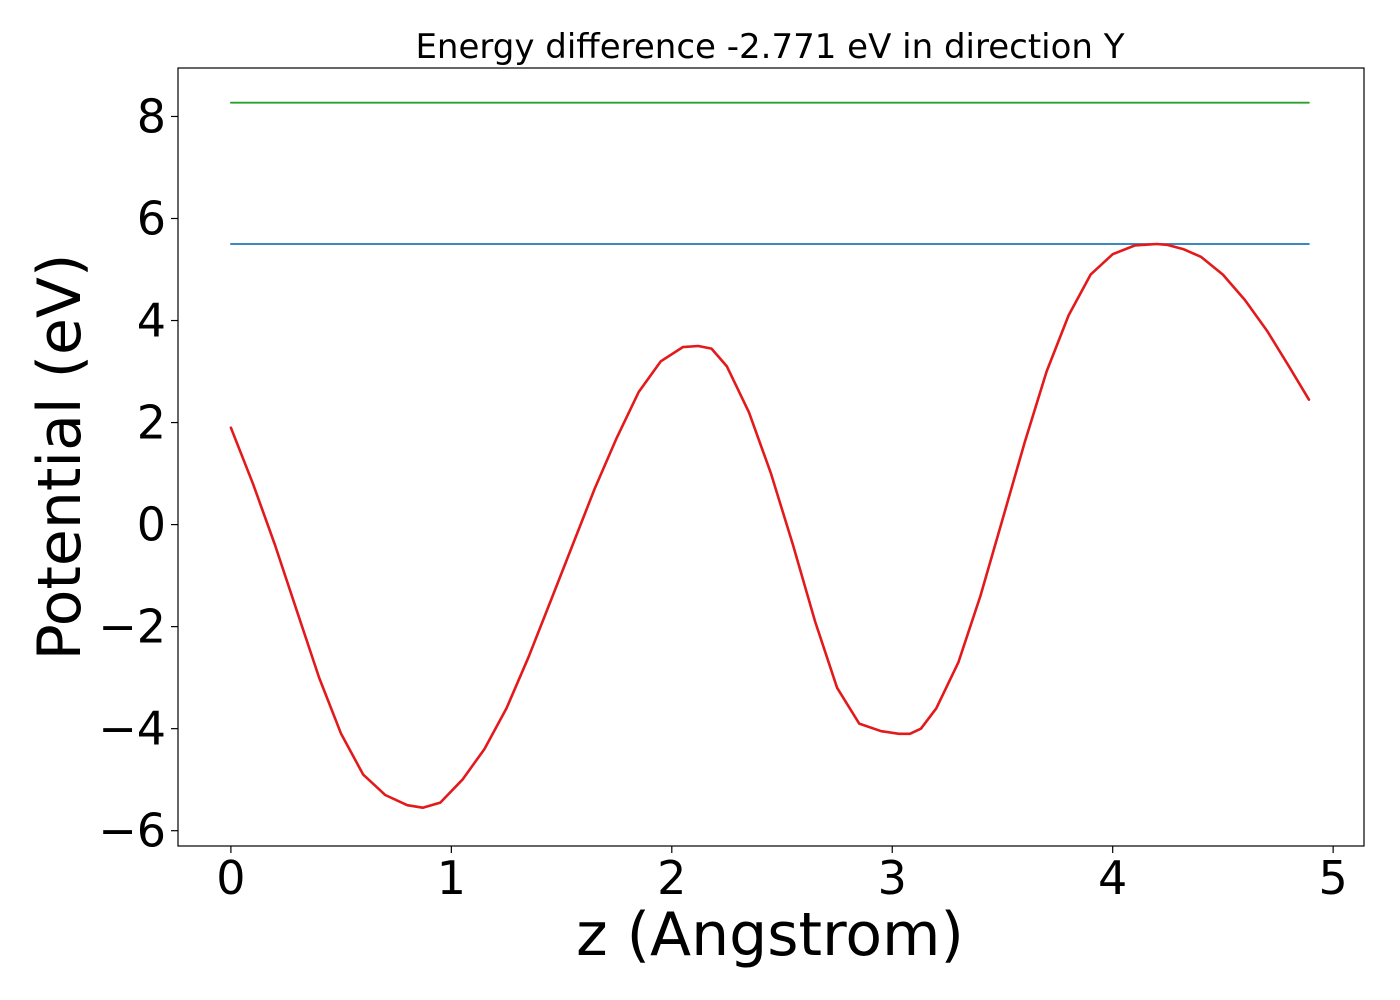 The width and height of the screenshot is (1400, 1000). Describe the element at coordinates (151, 321) in the screenshot. I see `y-tick-label: 4` at that location.